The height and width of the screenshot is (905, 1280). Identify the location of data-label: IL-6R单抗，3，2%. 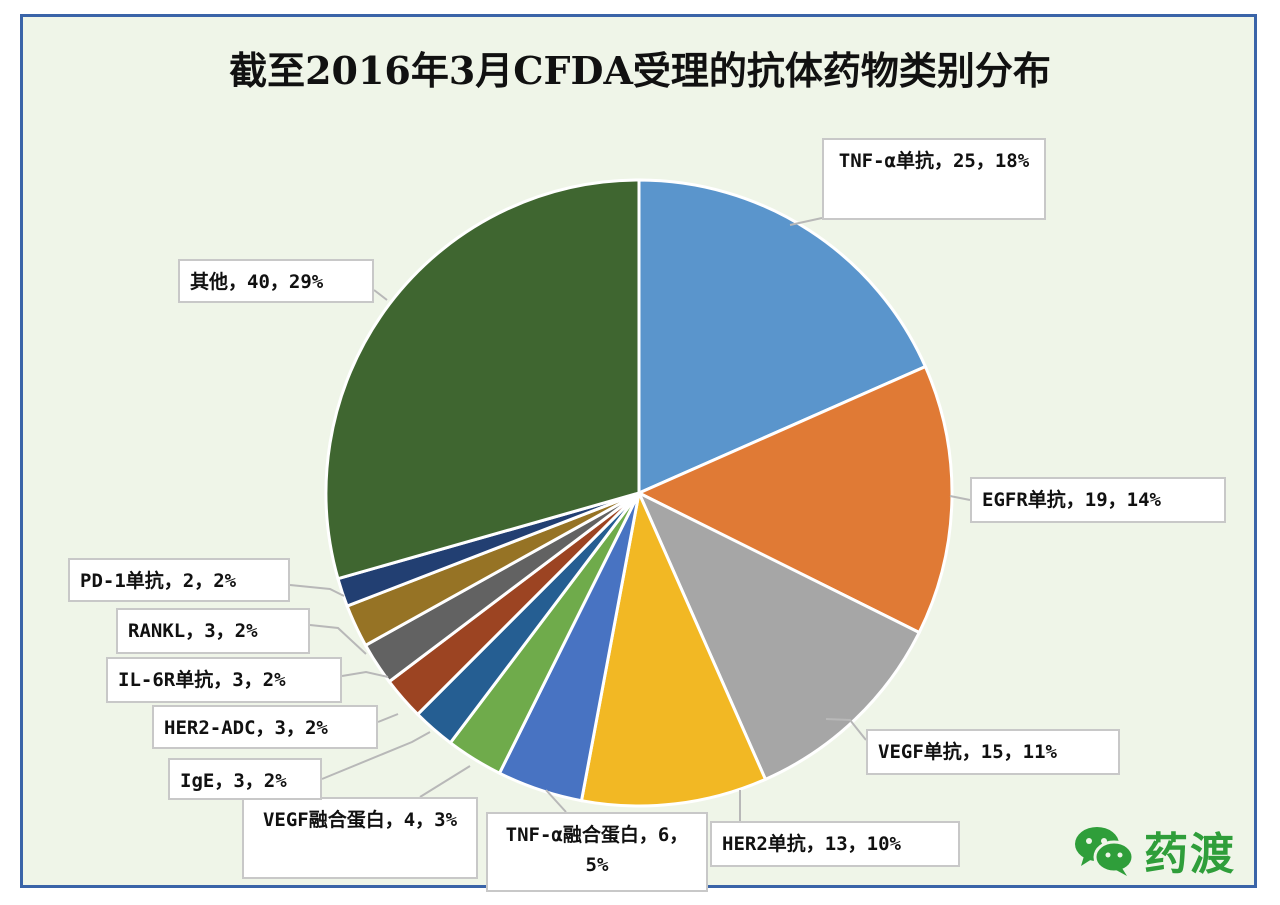
(224, 680).